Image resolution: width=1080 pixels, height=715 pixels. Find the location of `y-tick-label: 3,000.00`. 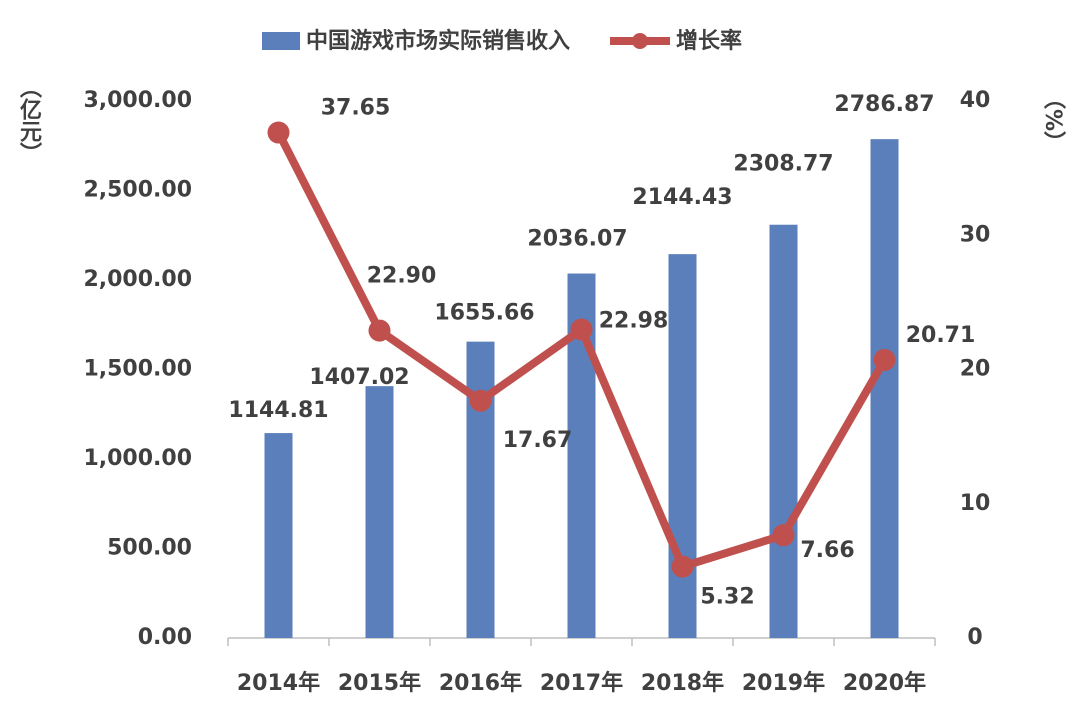

y-tick-label: 3,000.00 is located at coordinates (137, 100).